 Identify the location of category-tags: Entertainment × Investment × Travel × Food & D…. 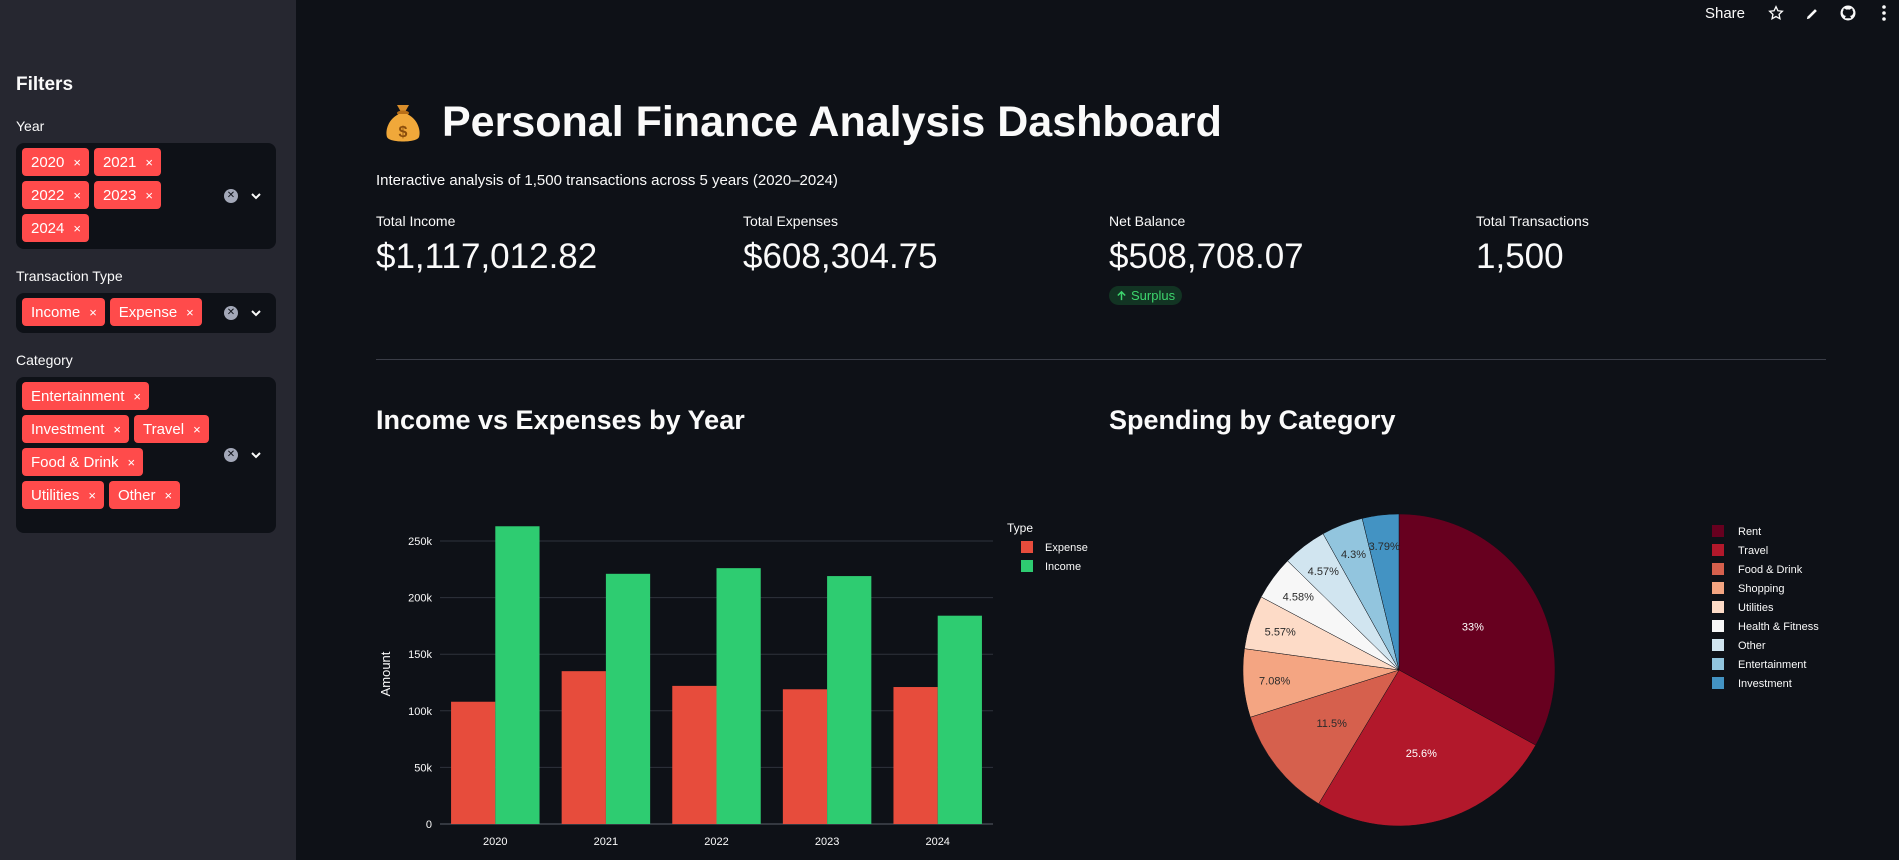
(120, 445).